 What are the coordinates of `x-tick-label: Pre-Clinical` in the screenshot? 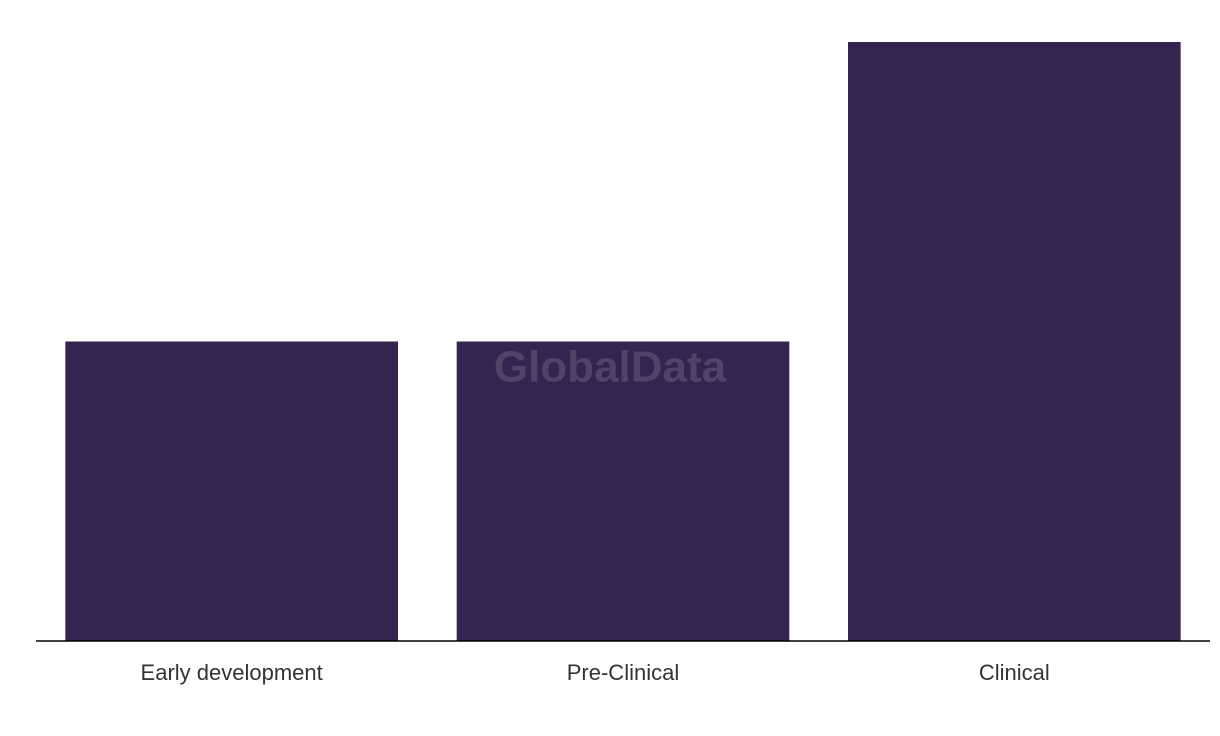 It's located at (623, 672).